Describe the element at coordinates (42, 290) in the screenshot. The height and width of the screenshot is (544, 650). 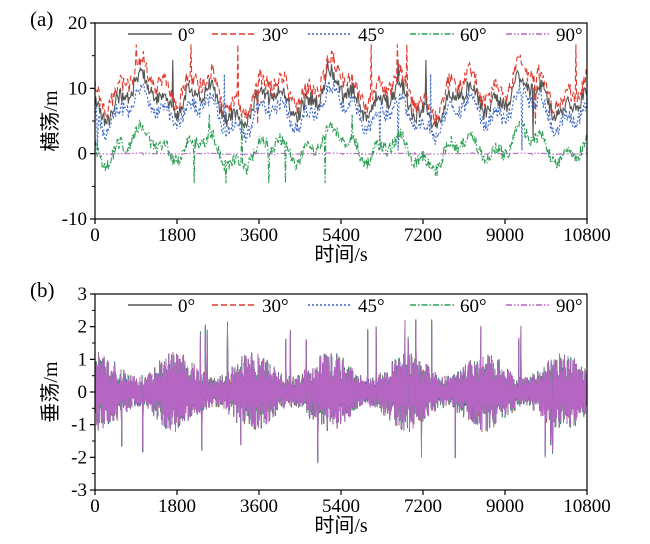
I see `panel-label: (b)` at that location.